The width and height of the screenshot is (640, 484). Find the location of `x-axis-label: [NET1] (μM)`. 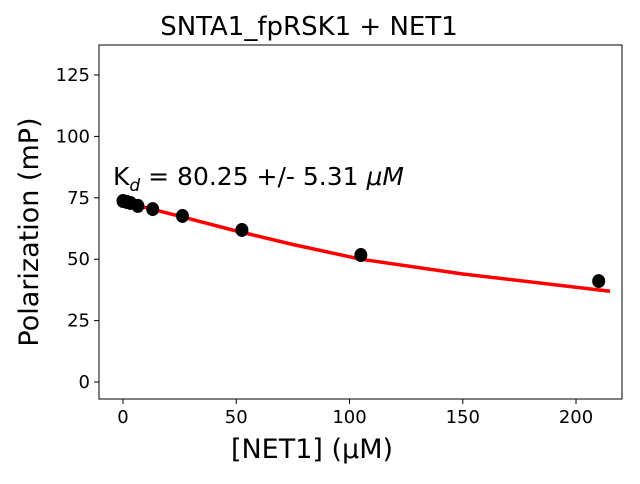

x-axis-label: [NET1] (μM) is located at coordinates (312, 449).